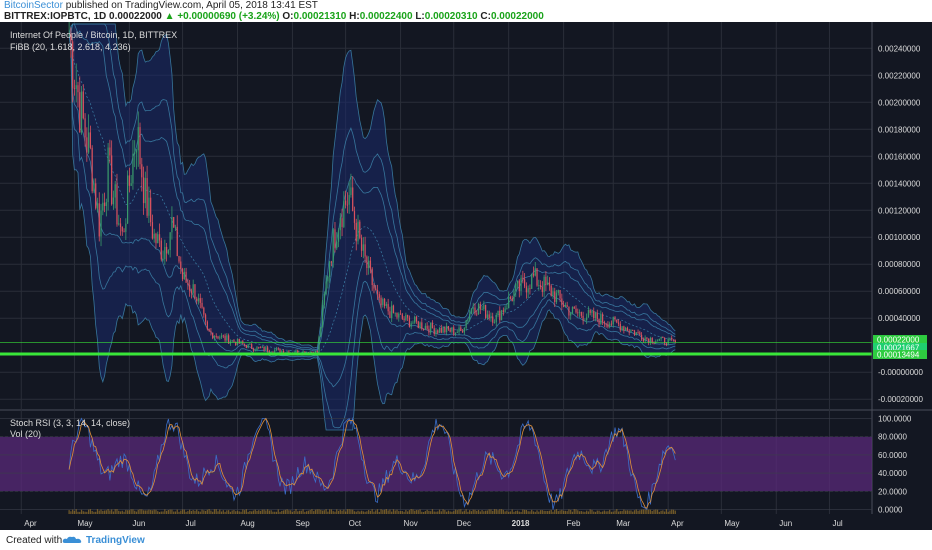 Image resolution: width=932 pixels, height=550 pixels. Describe the element at coordinates (247, 523) in the screenshot. I see `time-tick-label: Aug` at that location.